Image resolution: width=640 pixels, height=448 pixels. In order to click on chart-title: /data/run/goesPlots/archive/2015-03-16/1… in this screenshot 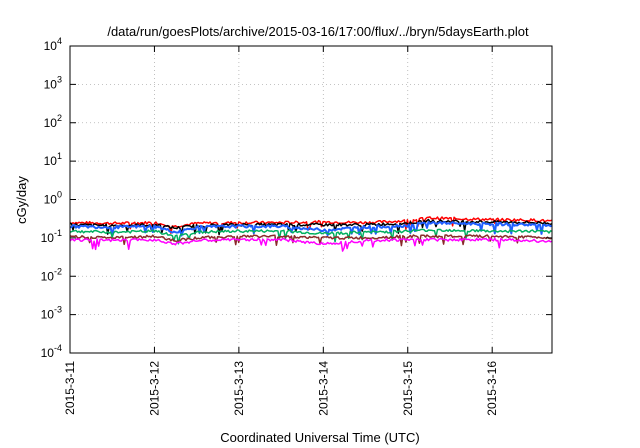, I will do `click(318, 31)`.